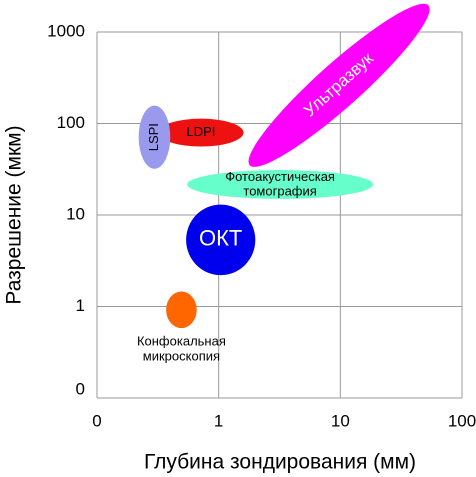 Image resolution: width=476 pixels, height=477 pixels. I want to click on y-tick-label: 100, so click(71, 122).